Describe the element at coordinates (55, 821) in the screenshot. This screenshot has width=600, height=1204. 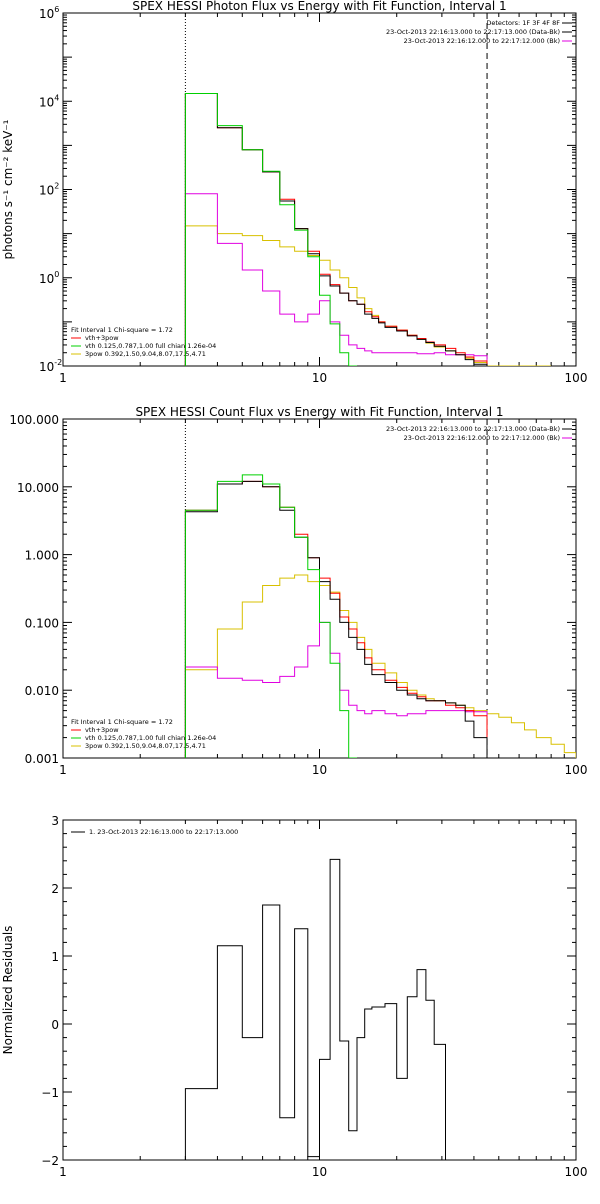
I see `y-tick-label: 3` at that location.